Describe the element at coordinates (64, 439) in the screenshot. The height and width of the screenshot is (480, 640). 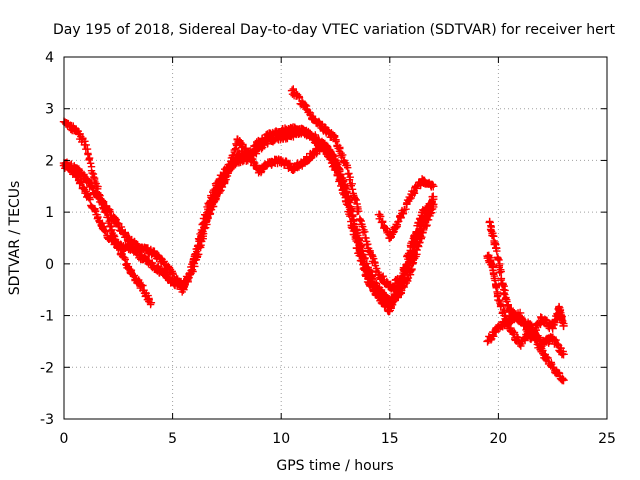
I see `x-tick-label: 0` at that location.